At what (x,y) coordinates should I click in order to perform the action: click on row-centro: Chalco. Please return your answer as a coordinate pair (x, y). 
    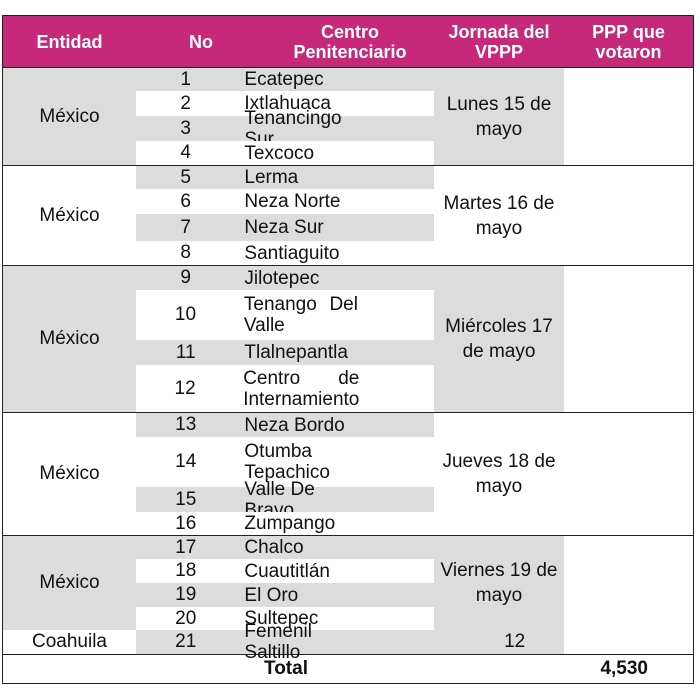
    Looking at the image, I should click on (274, 547).